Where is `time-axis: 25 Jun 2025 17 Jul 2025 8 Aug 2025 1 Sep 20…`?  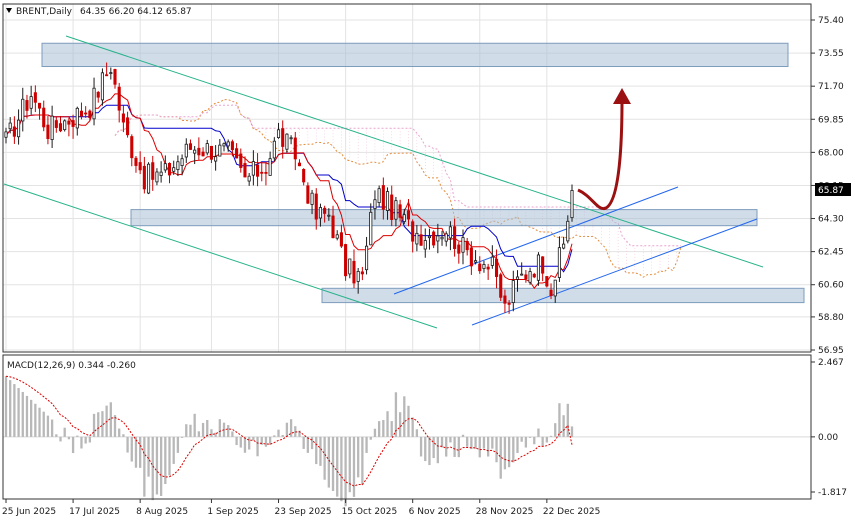 time-axis: 25 Jun 2025 17 Jul 2025 8 Aug 2025 1 Sep 20… is located at coordinates (301, 508).